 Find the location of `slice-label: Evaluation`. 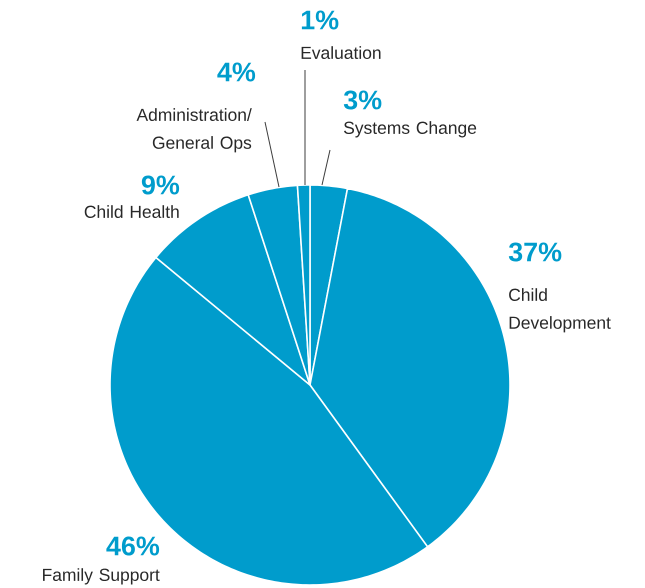

slice-label: Evaluation is located at coordinates (341, 52).